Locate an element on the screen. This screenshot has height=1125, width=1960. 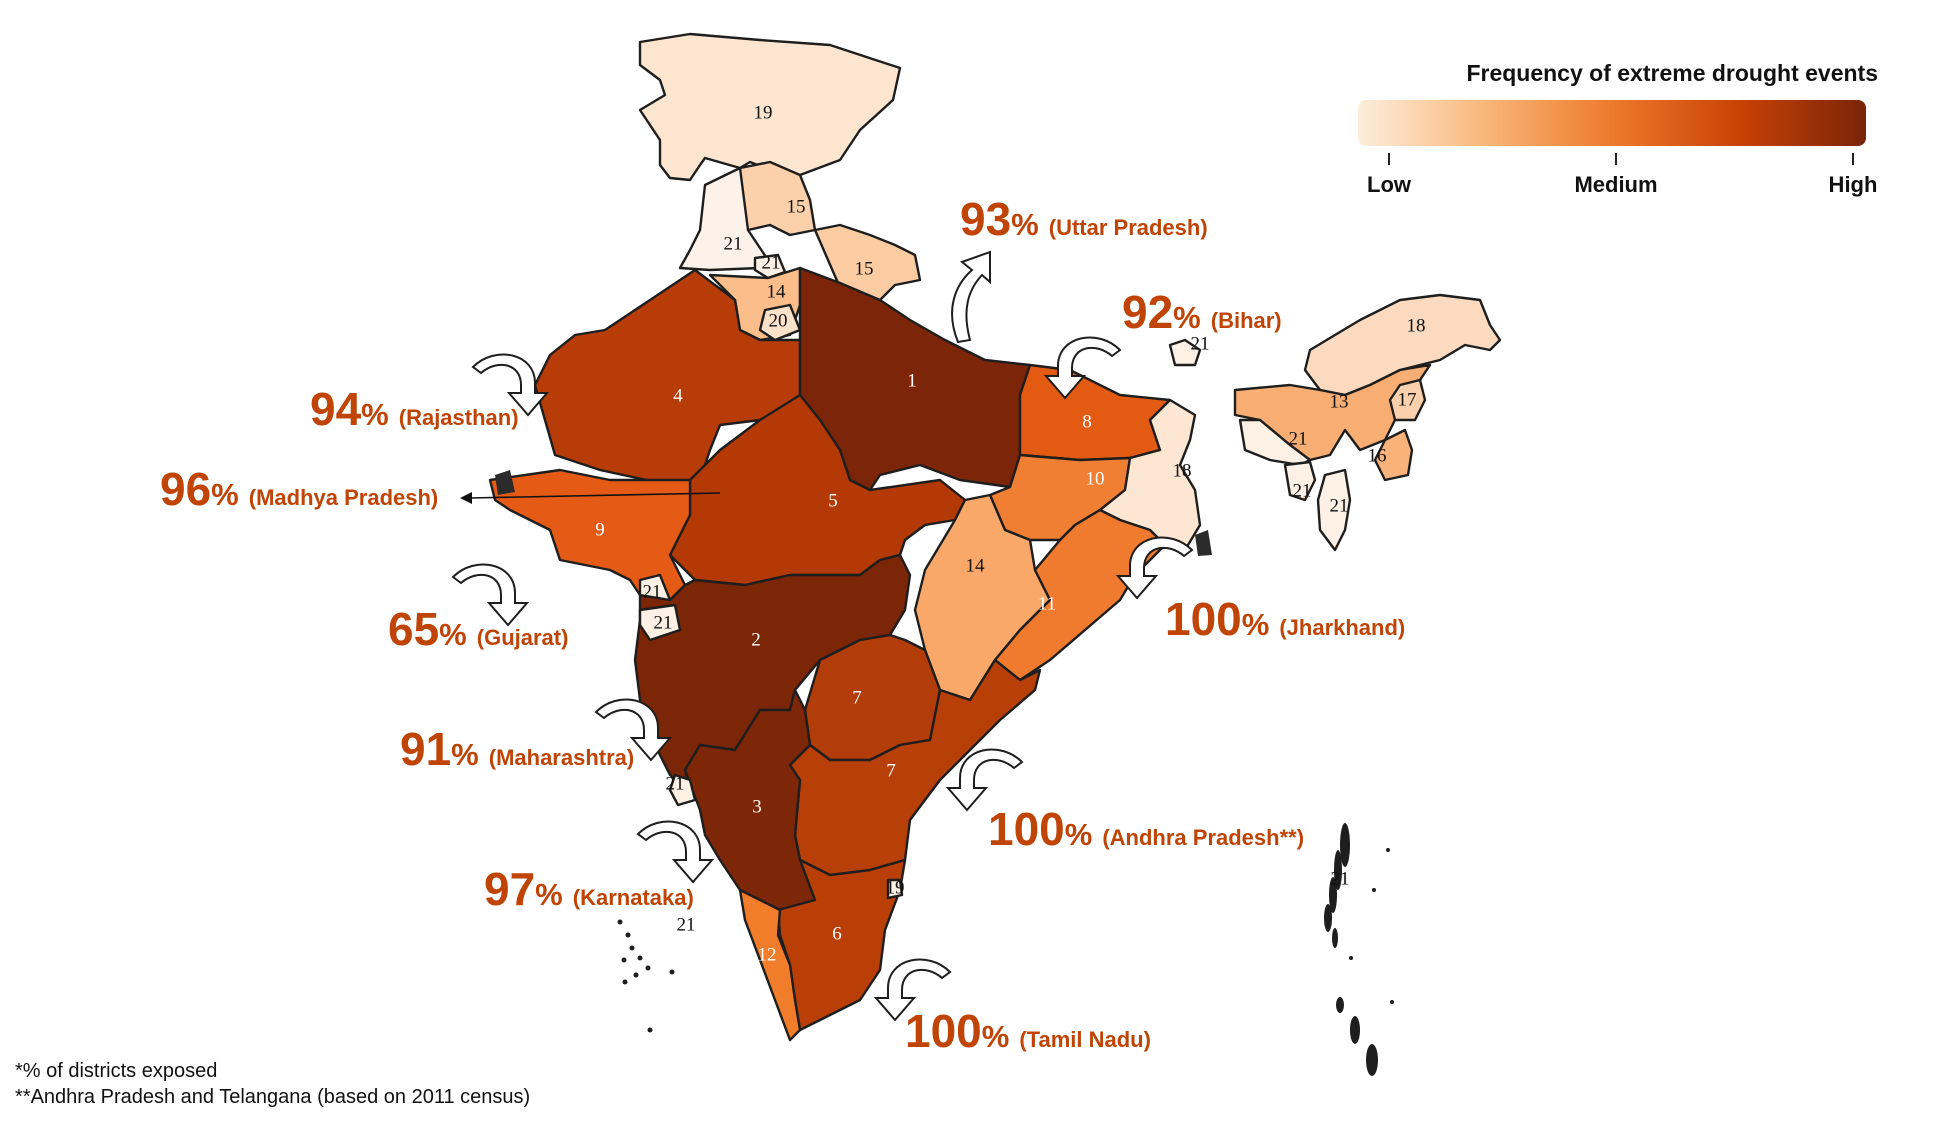
curved-arrow-karnataka is located at coordinates (675, 852).